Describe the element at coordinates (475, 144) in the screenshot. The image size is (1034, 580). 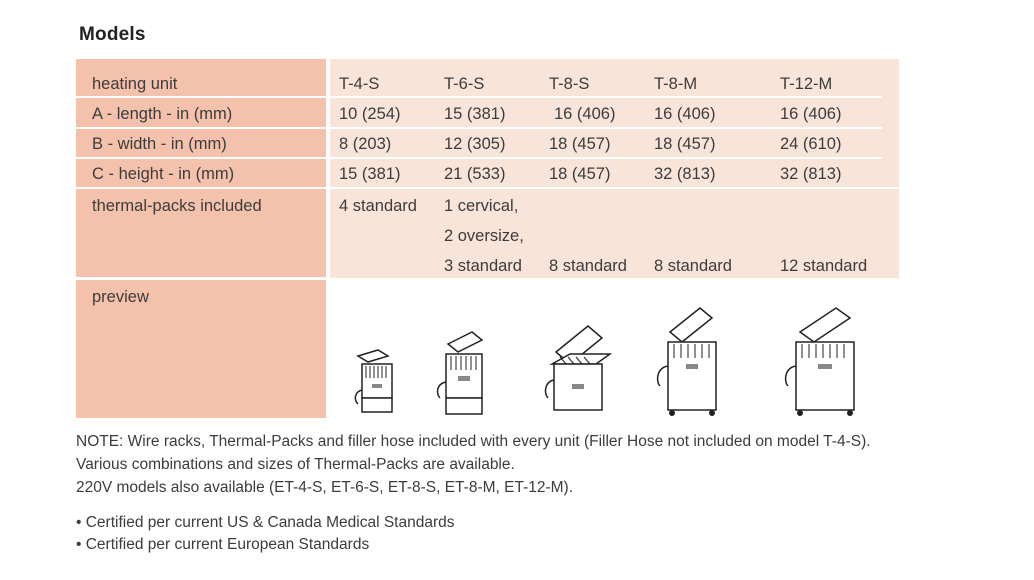
I see `table-cell: 12 (305)` at that location.